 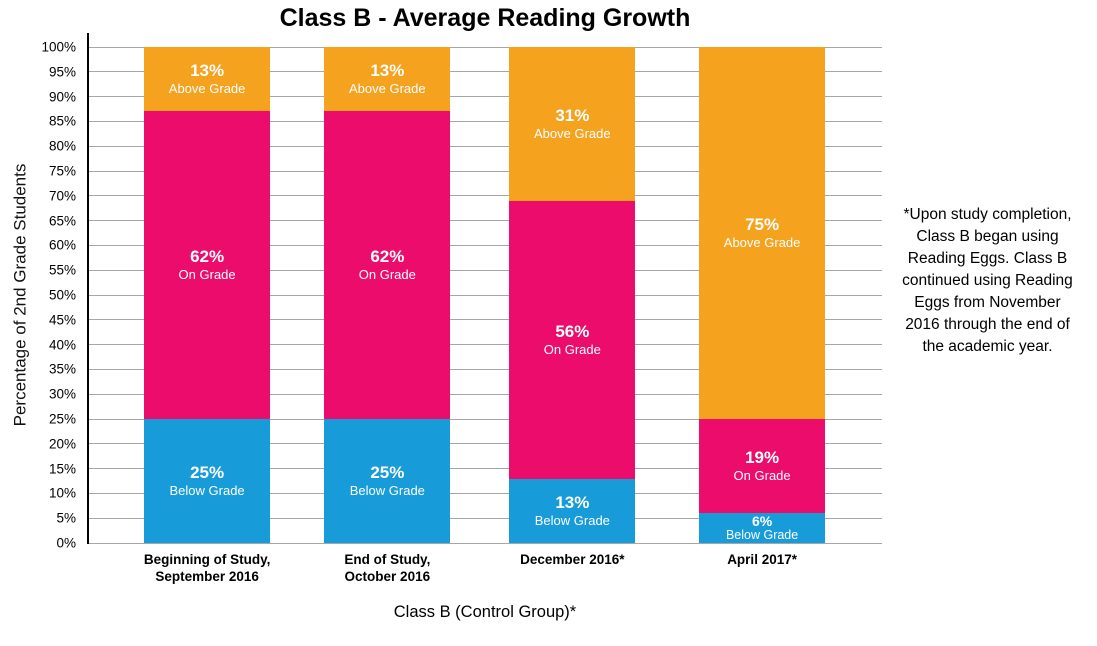 What do you see at coordinates (762, 559) in the screenshot?
I see `x-category-label: April 2017*` at bounding box center [762, 559].